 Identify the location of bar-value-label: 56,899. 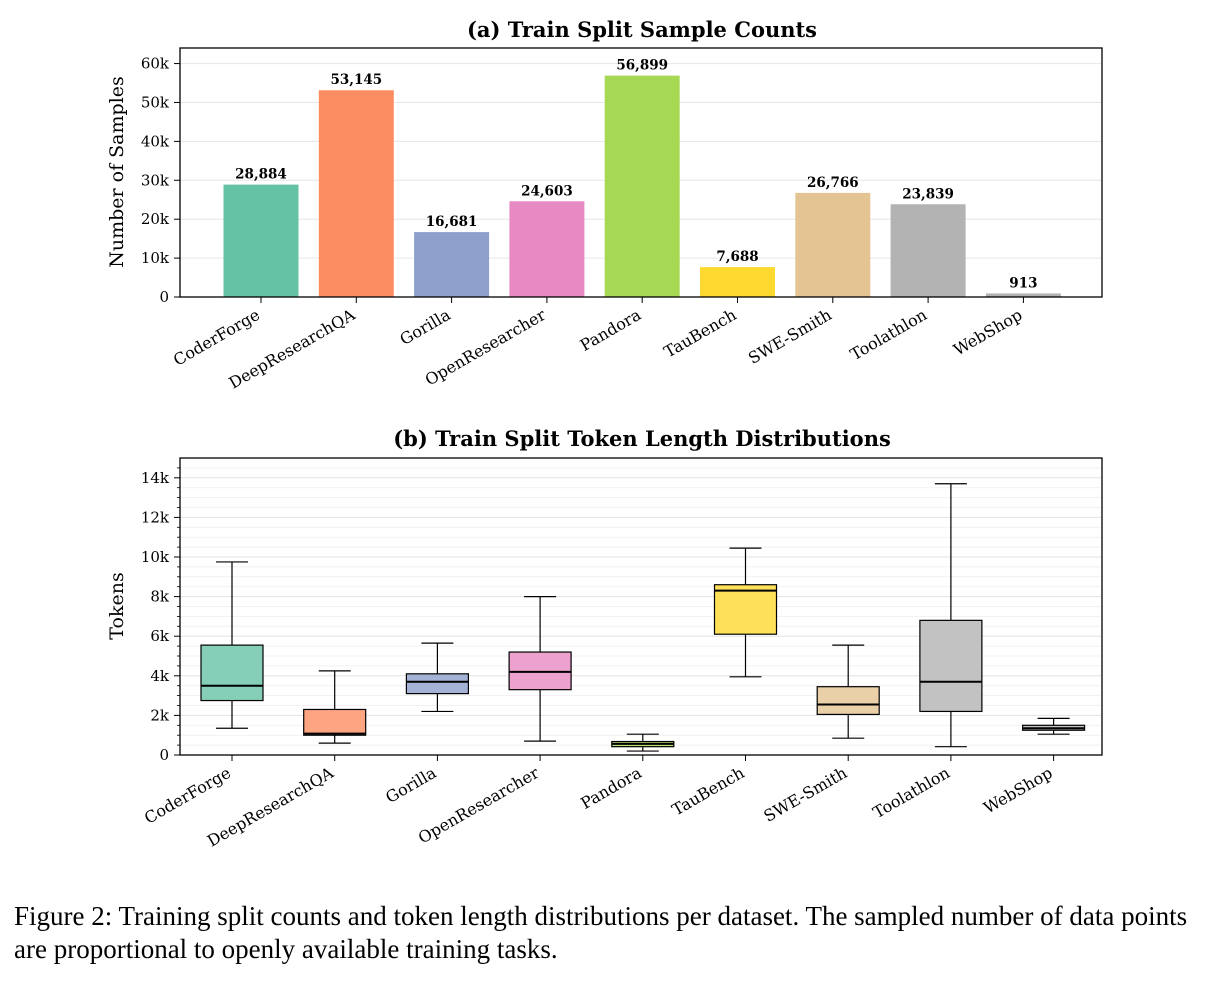
(642, 66).